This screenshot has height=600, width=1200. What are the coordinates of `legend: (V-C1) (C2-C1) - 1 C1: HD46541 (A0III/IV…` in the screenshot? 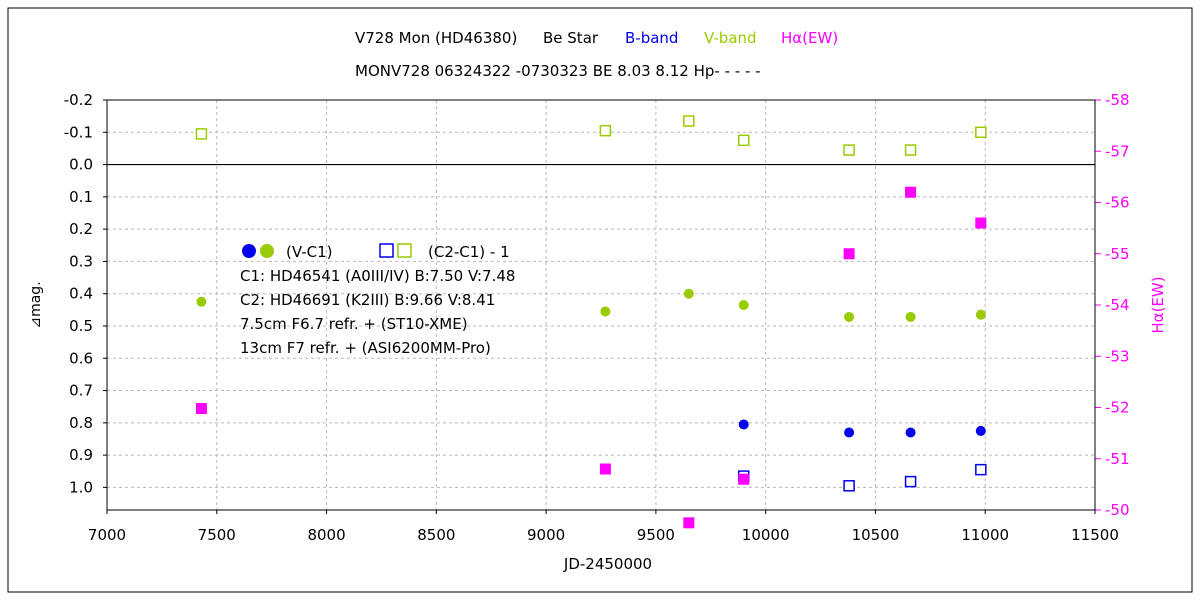 It's located at (377, 300).